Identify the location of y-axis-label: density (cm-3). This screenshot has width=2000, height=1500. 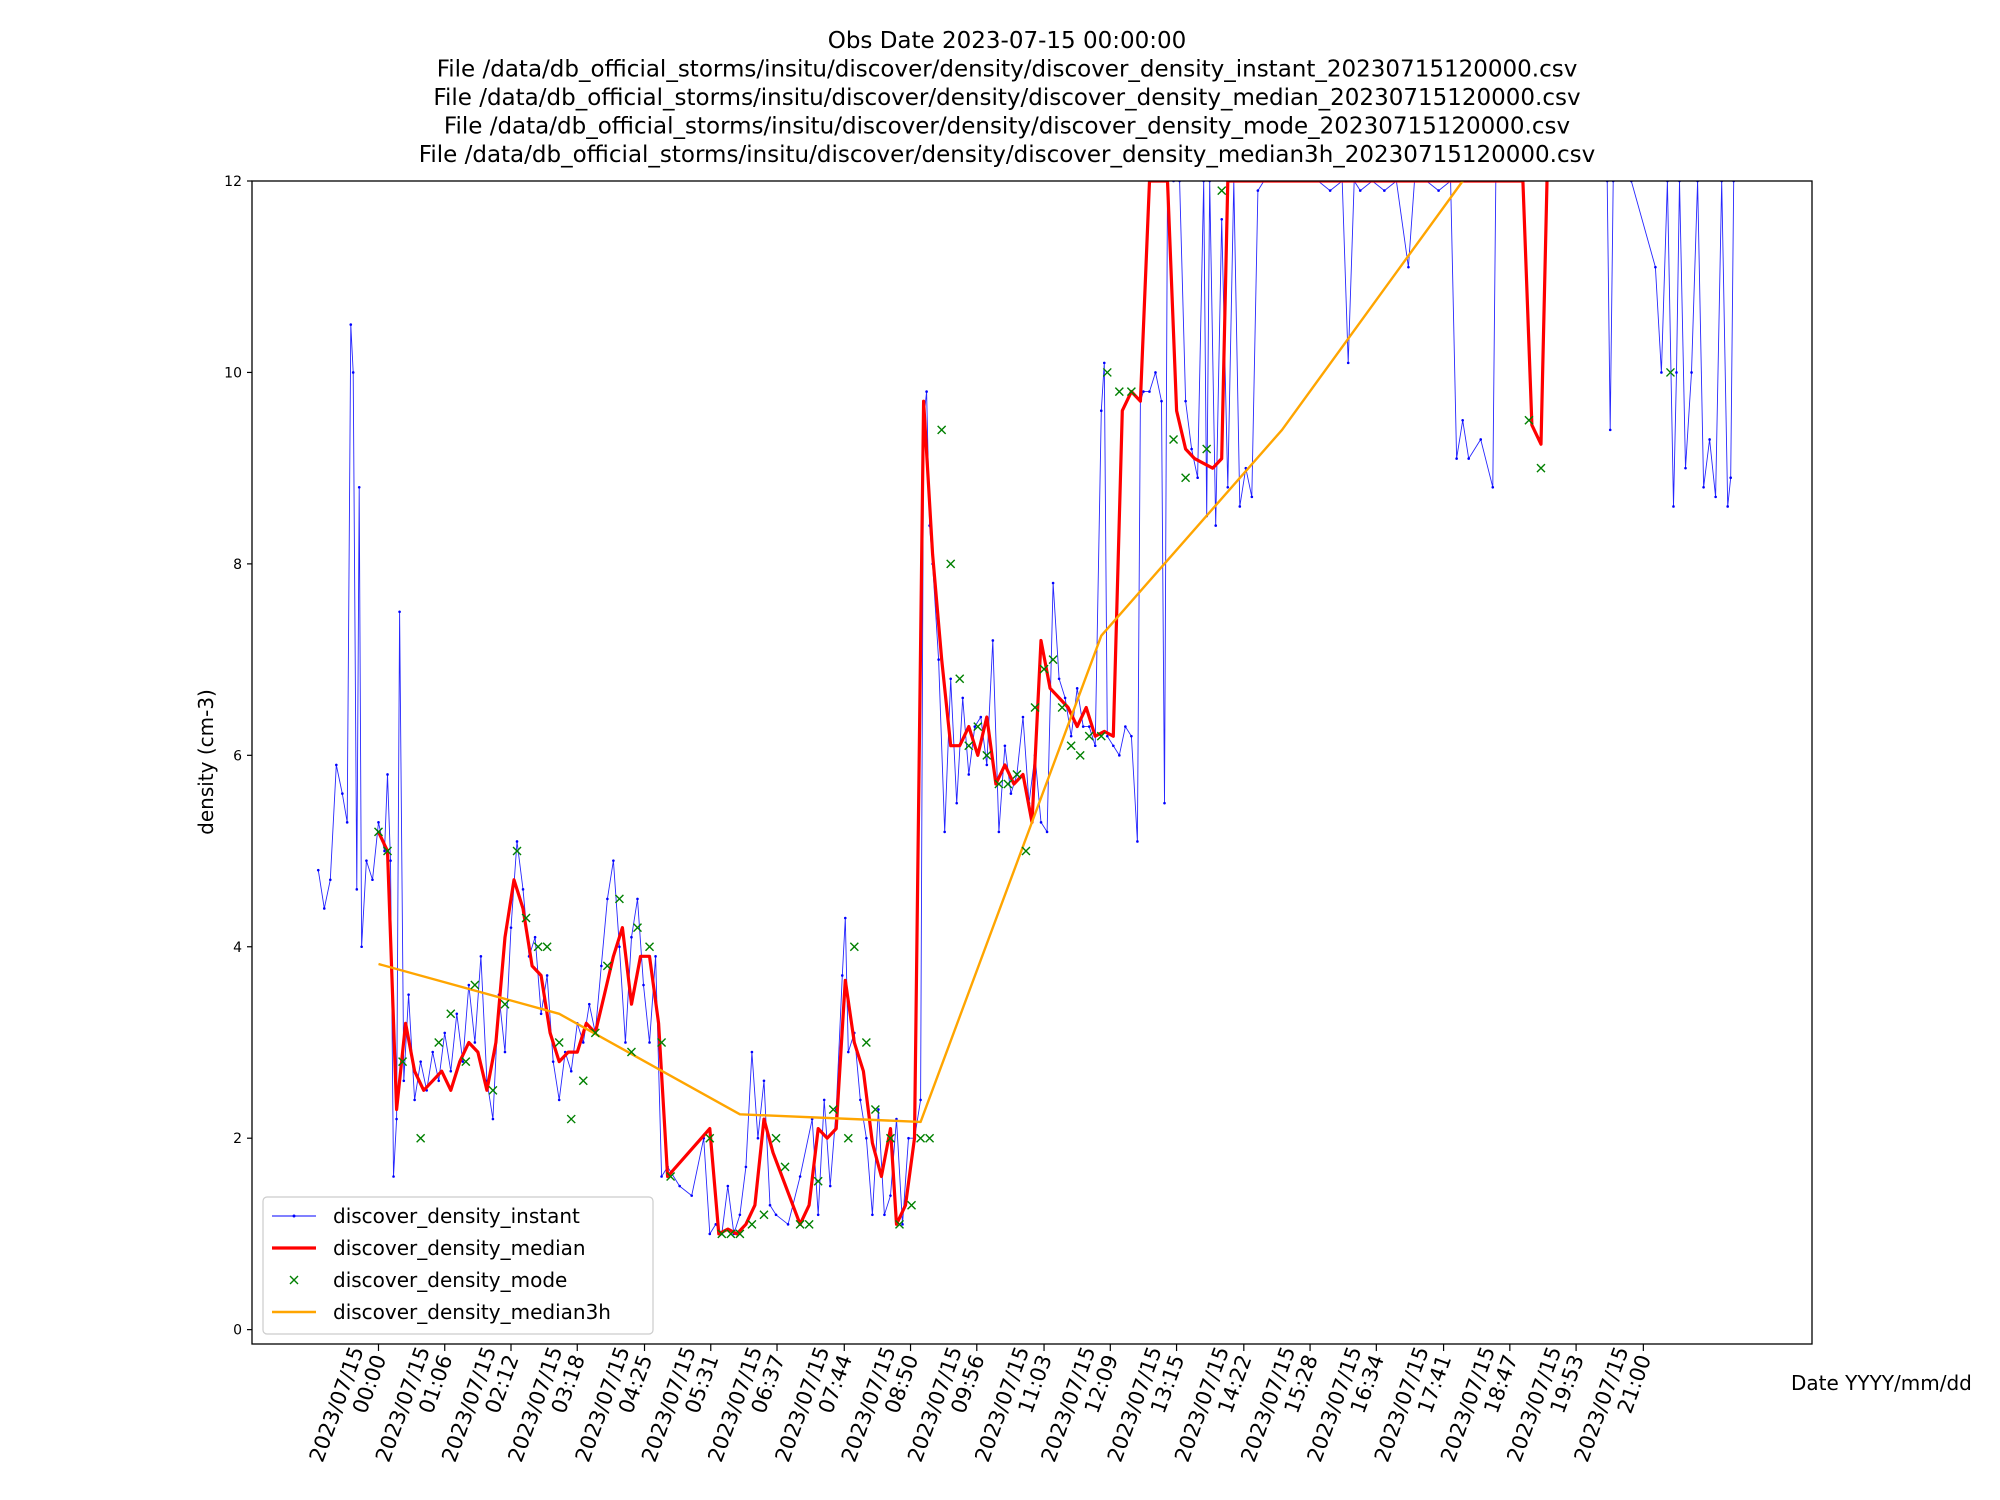
(206, 762).